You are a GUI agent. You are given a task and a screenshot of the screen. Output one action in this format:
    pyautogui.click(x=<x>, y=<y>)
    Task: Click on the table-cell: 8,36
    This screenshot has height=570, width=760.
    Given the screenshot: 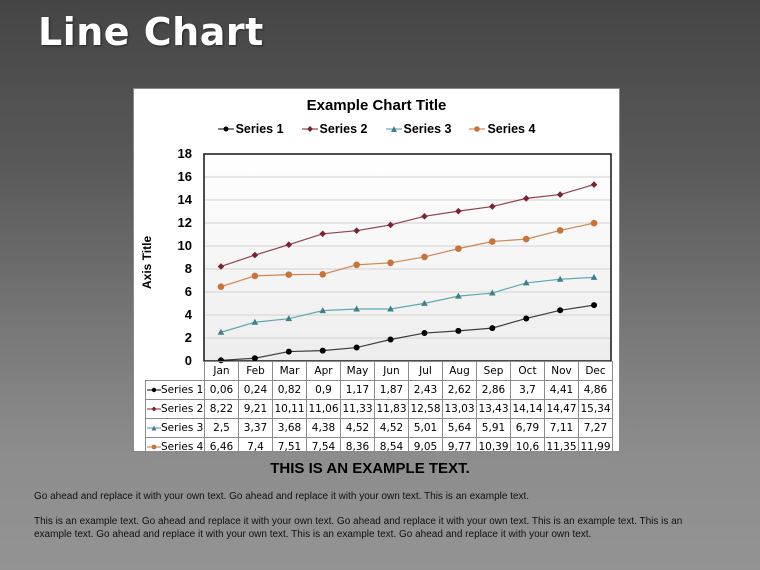 What is the action you would take?
    pyautogui.click(x=357, y=447)
    